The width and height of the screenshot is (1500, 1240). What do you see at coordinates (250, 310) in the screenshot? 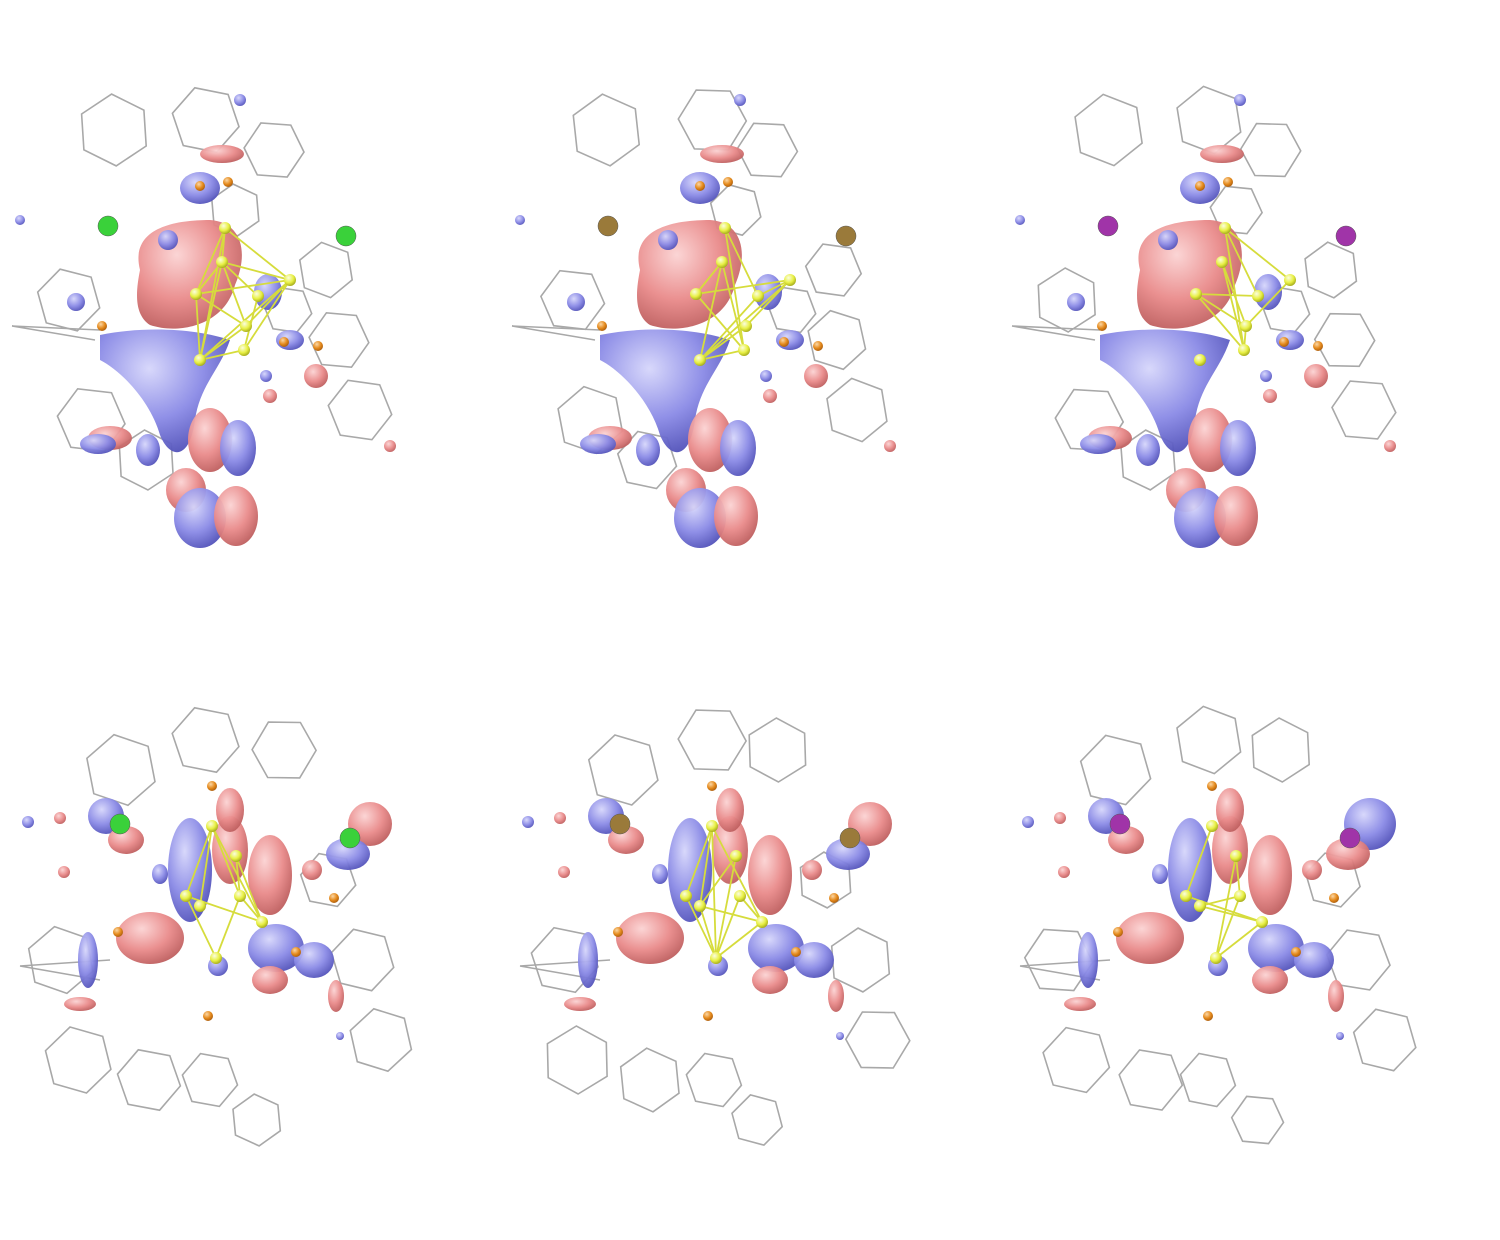
I see `orbital-panel-r1c1` at bounding box center [250, 310].